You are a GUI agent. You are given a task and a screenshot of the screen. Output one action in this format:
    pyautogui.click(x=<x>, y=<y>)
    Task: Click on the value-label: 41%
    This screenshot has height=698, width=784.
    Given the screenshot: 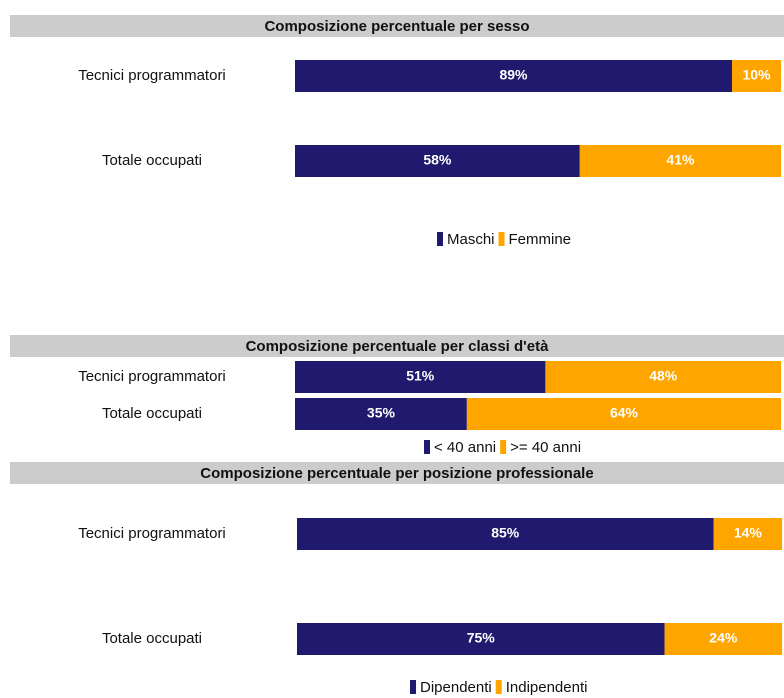 What is the action you would take?
    pyautogui.click(x=680, y=160)
    